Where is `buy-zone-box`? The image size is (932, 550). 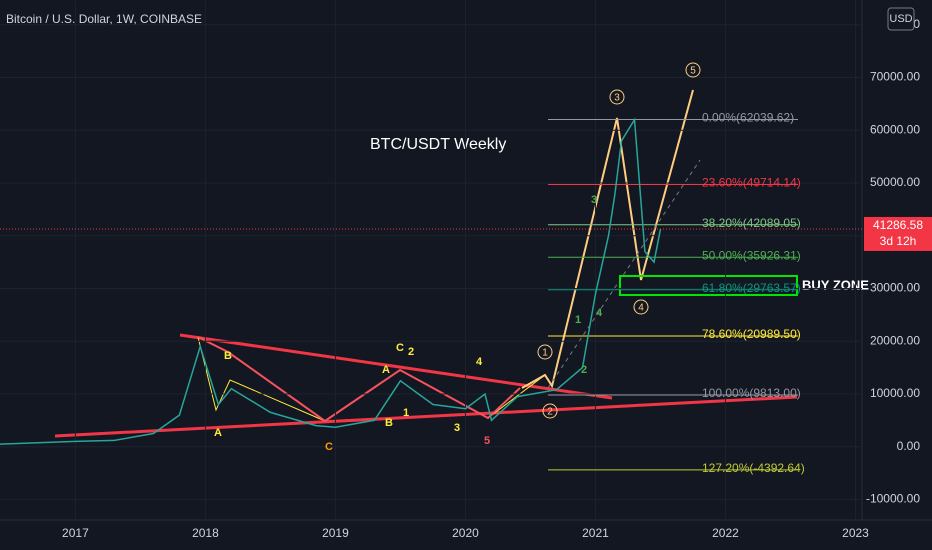 buy-zone-box is located at coordinates (708, 285).